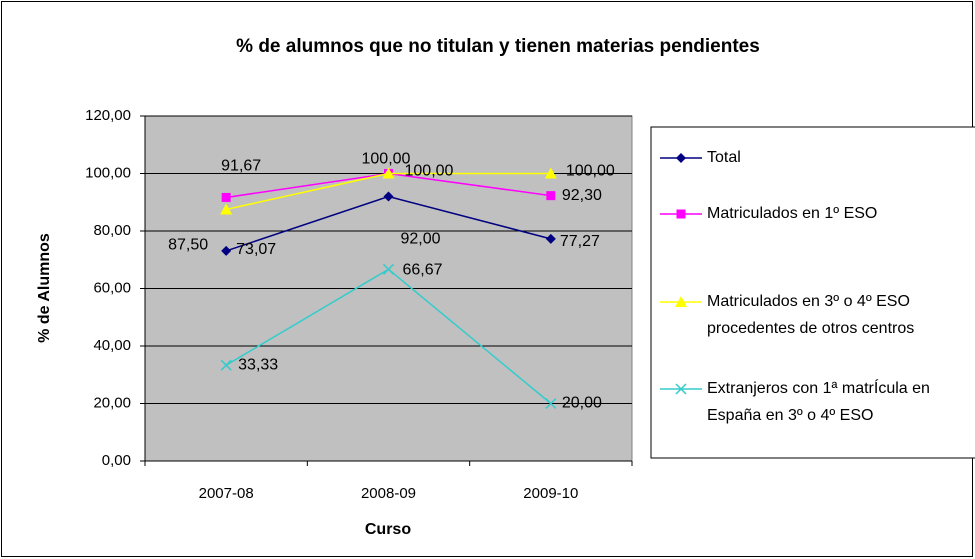  Describe the element at coordinates (108, 172) in the screenshot. I see `y-tick-label: 100,00` at that location.